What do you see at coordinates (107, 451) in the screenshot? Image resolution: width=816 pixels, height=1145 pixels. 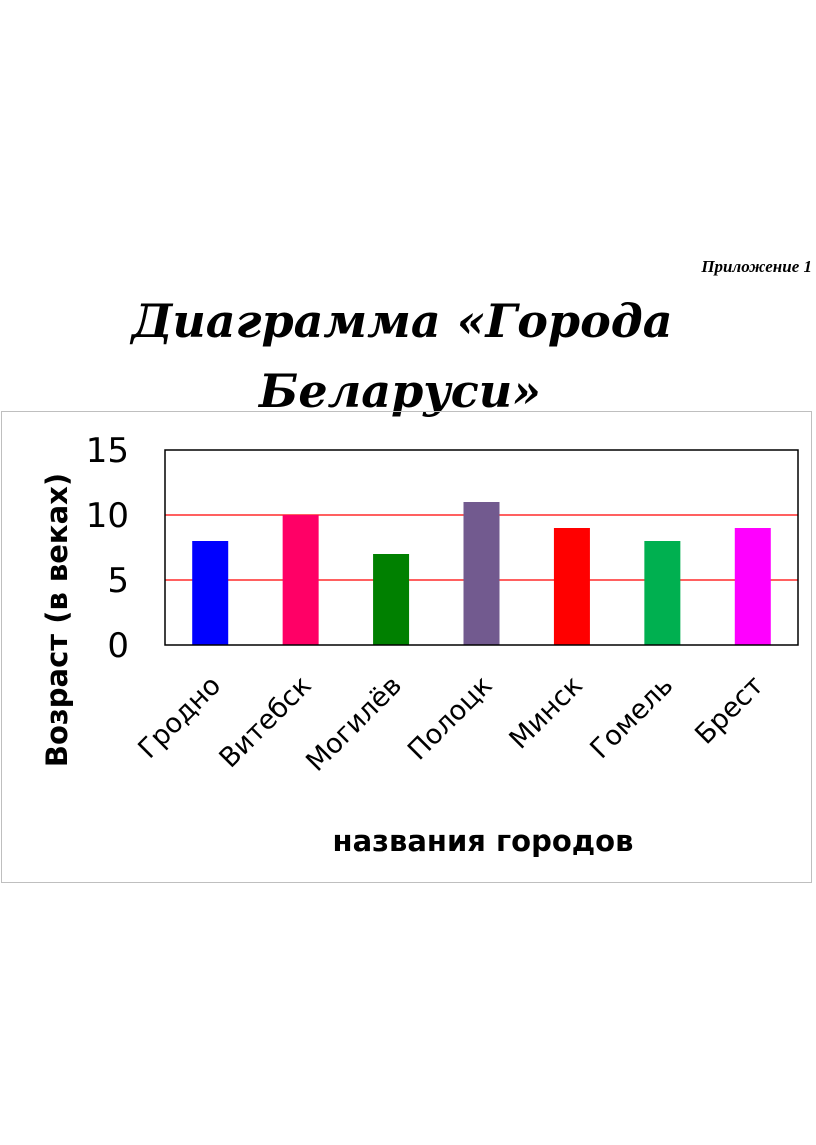 I see `y-tick-label: 15` at bounding box center [107, 451].